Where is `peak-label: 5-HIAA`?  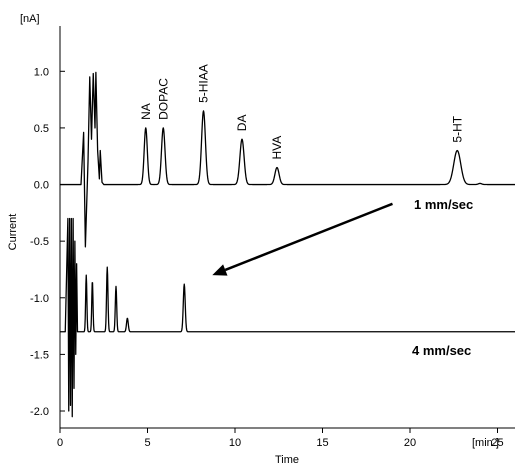
peak-label: 5-HIAA is located at coordinates (204, 83).